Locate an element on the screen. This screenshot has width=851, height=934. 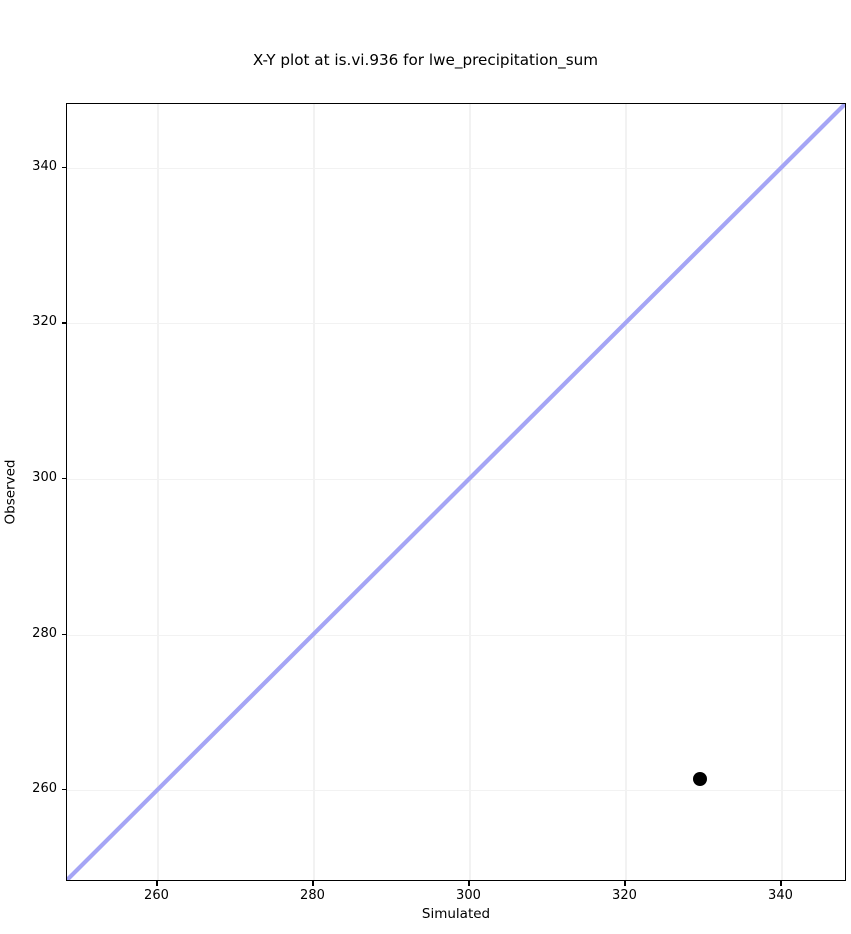
x-tick-label-1: 280 is located at coordinates (312, 895).